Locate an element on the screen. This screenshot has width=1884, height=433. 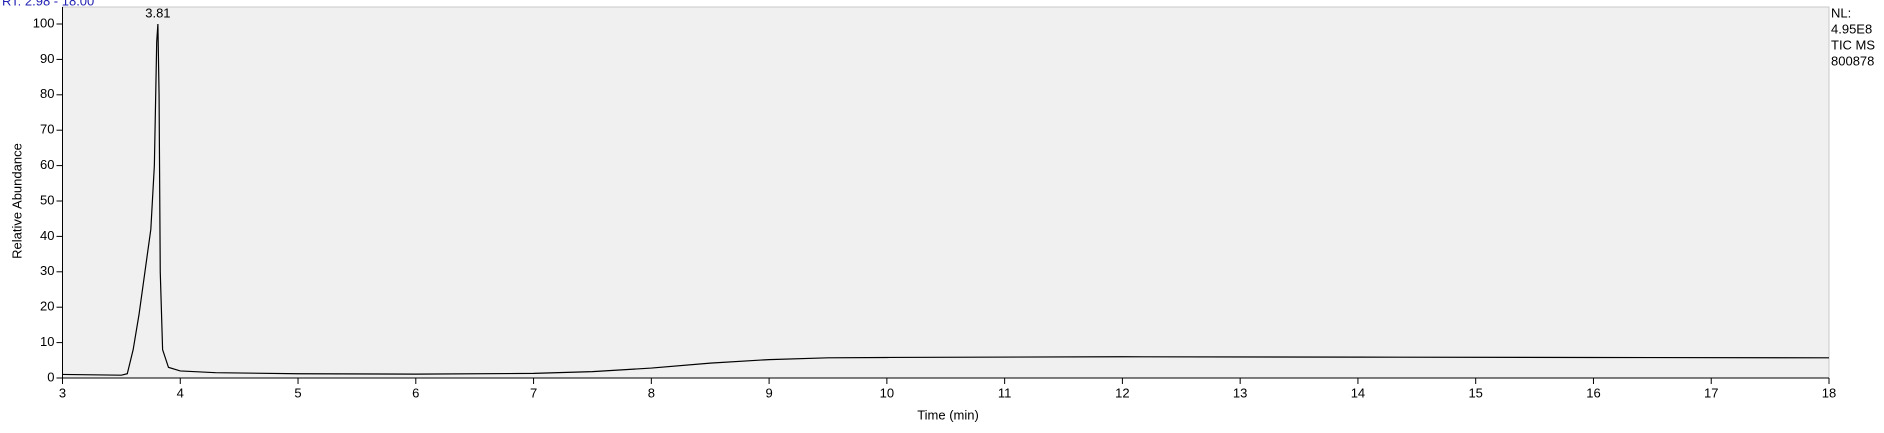
chart-title: RT: 2.98 - 18.00 is located at coordinates (48, 4).